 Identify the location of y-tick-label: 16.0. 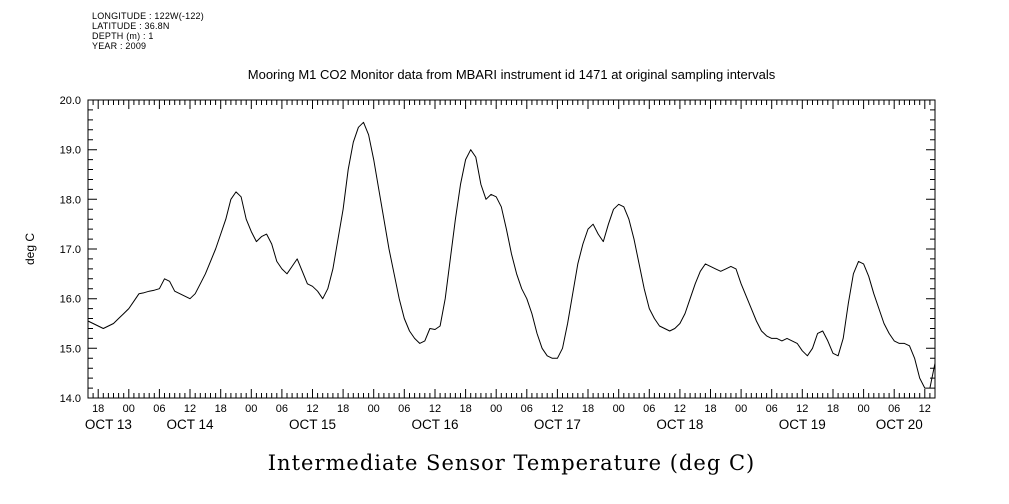
(70, 300).